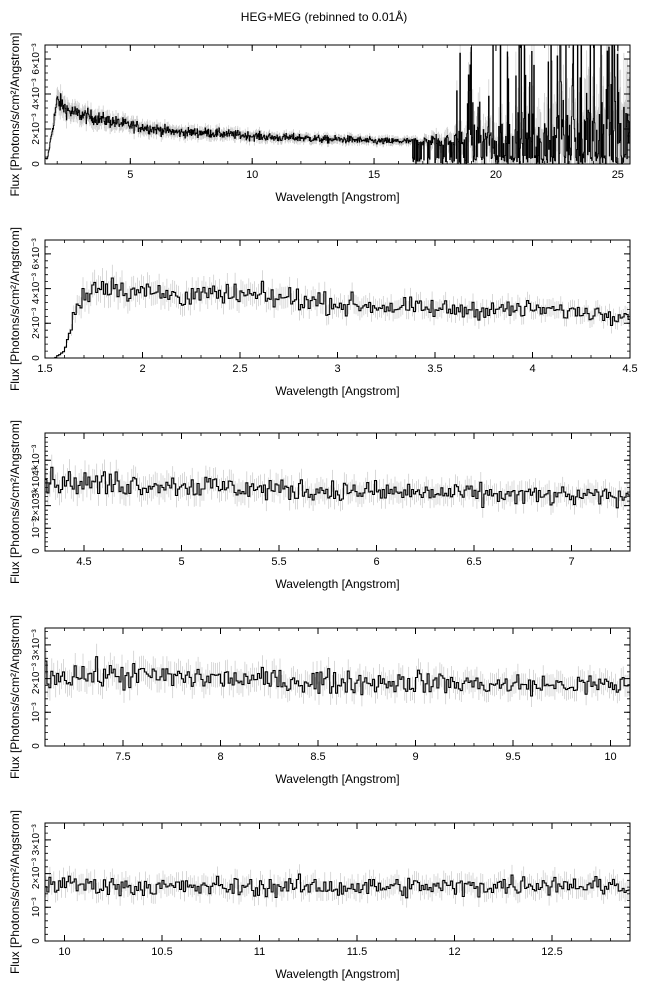  What do you see at coordinates (278, 562) in the screenshot?
I see `x-tick-label: 5.5` at bounding box center [278, 562].